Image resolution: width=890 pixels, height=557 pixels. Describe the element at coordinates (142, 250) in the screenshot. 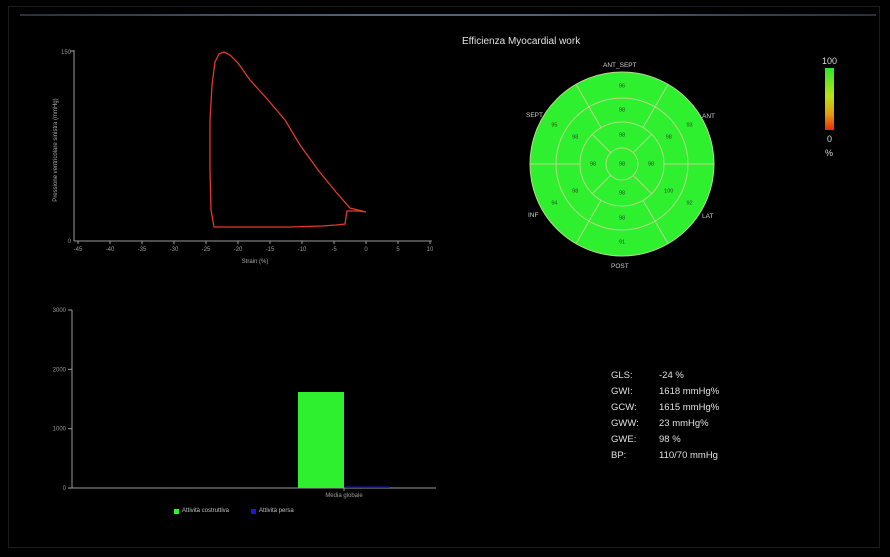

I see `loop-x-tick: -35` at that location.